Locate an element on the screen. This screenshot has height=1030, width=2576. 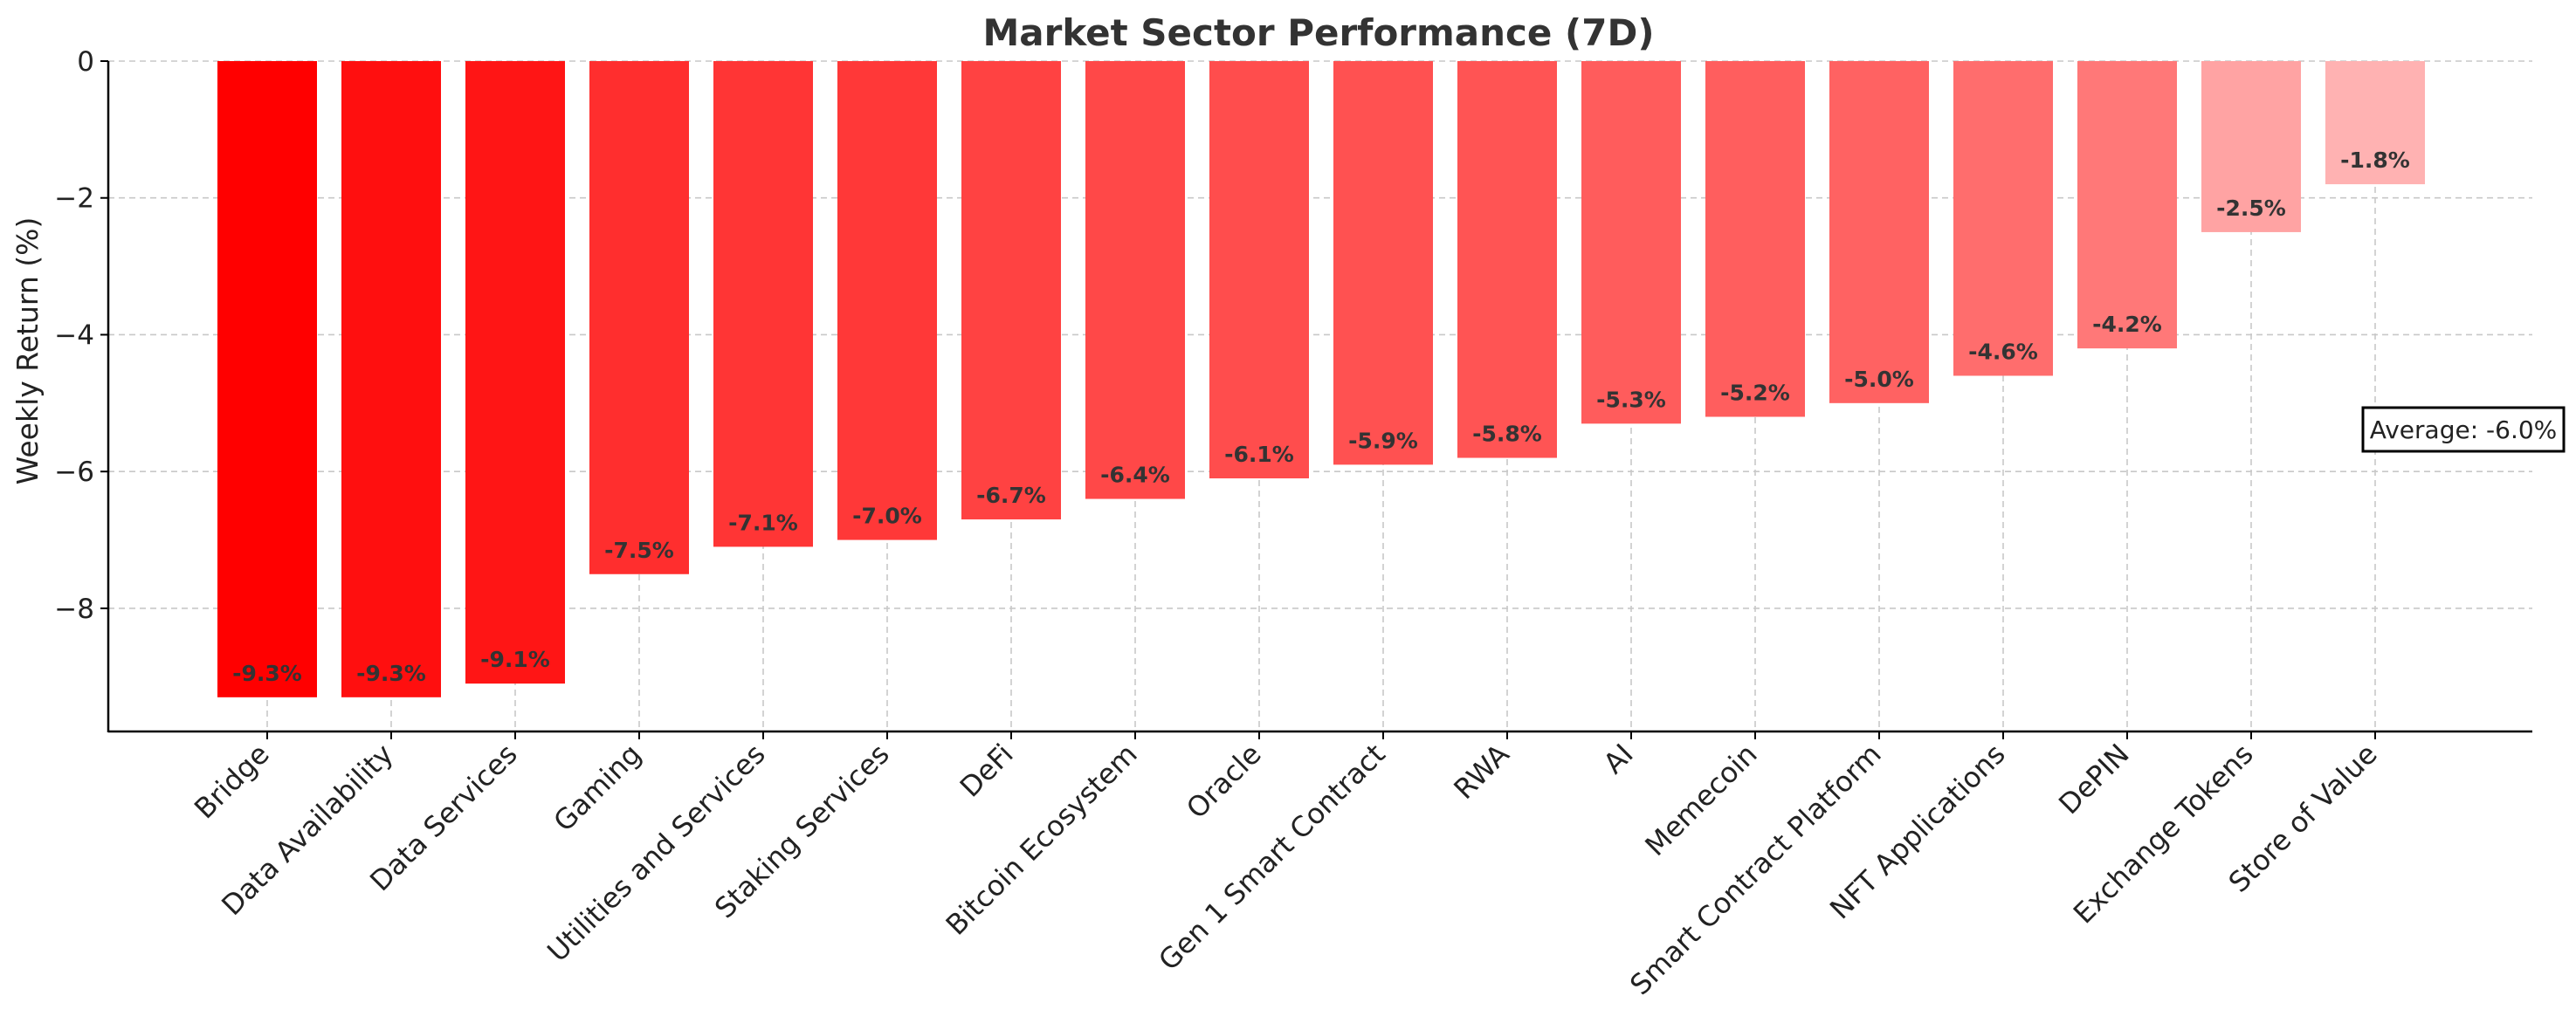
x-tick-label: Utilities and Services is located at coordinates (656, 853).